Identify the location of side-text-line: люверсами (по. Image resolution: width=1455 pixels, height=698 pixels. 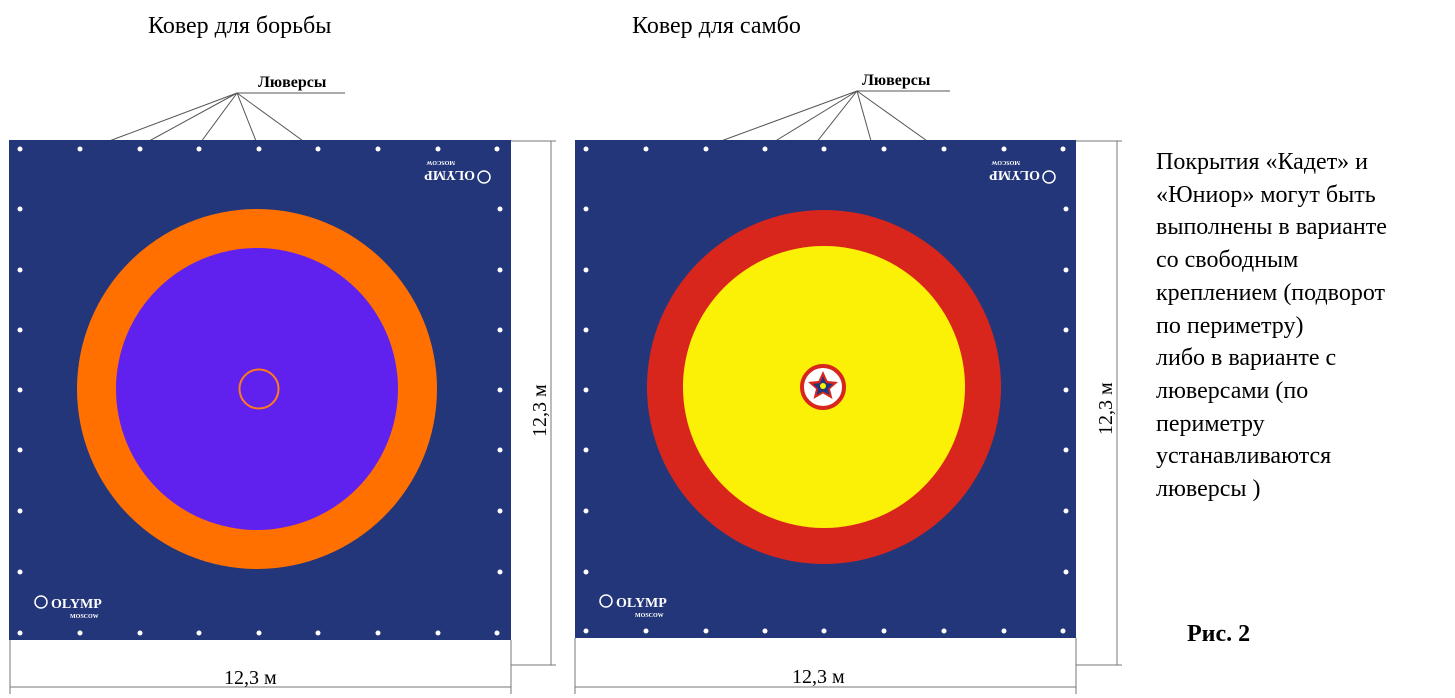
(1232, 390).